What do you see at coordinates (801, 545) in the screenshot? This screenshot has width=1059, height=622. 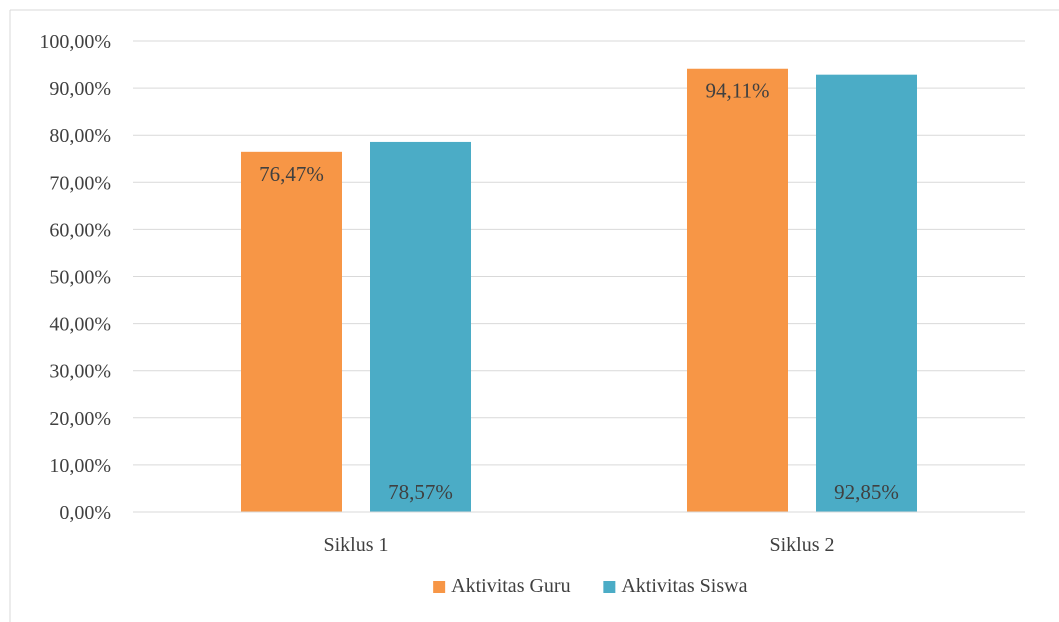 I see `x-tick-label: Siklus 2` at bounding box center [801, 545].